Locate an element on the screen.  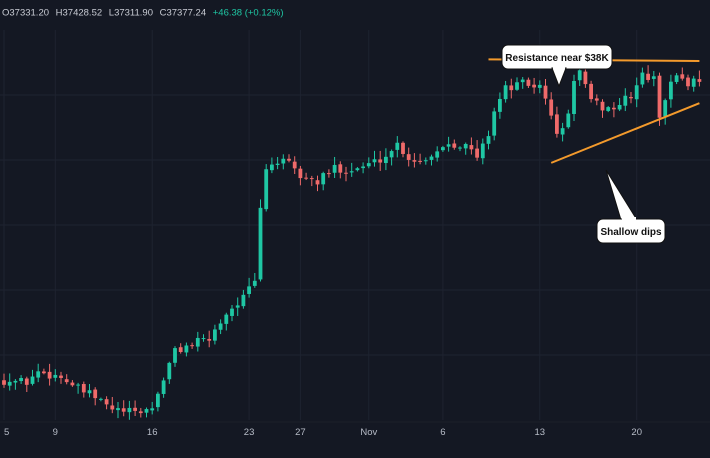
x-tick-label: 13 is located at coordinates (540, 432).